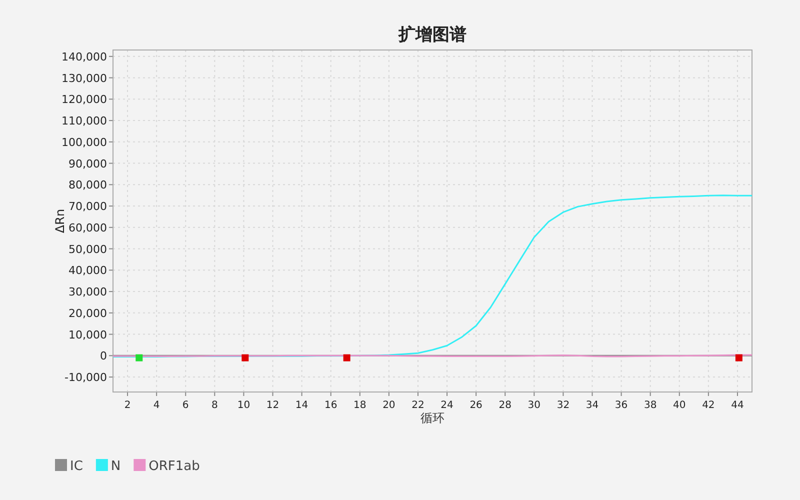 The height and width of the screenshot is (500, 800). I want to click on x-tick-label: 4, so click(156, 405).